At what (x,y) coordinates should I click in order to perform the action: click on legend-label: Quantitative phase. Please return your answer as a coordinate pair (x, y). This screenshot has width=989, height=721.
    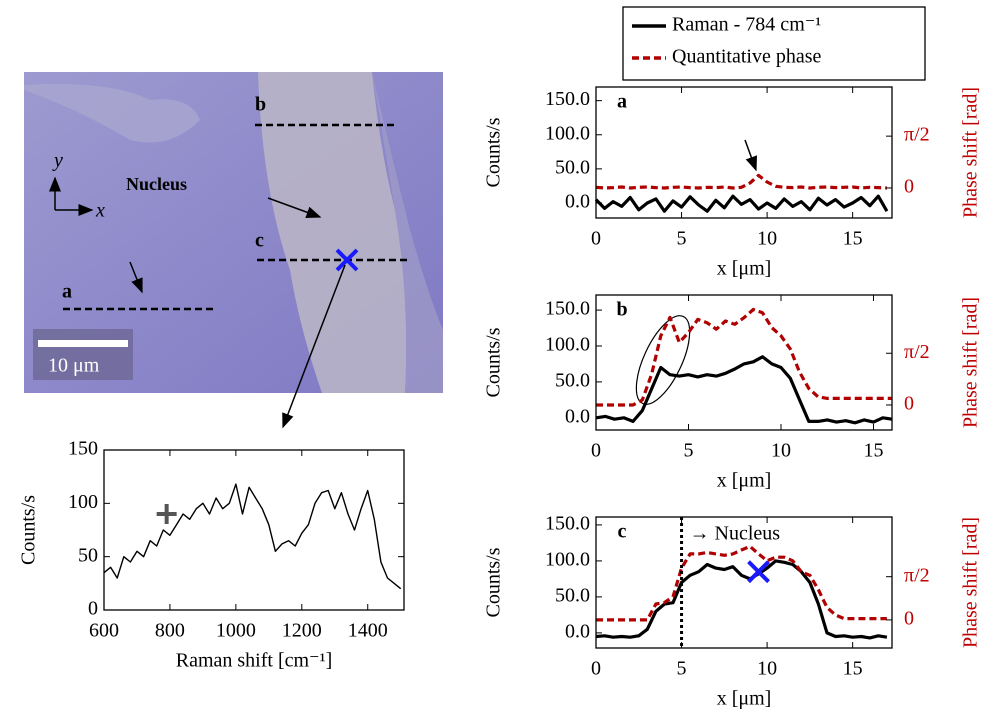
    Looking at the image, I should click on (747, 57).